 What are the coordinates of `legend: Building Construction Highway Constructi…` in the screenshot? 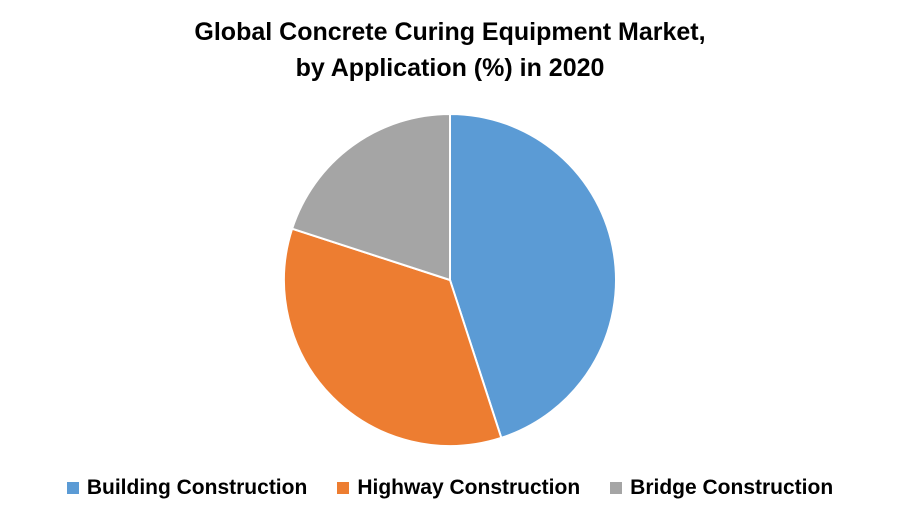 It's located at (450, 488).